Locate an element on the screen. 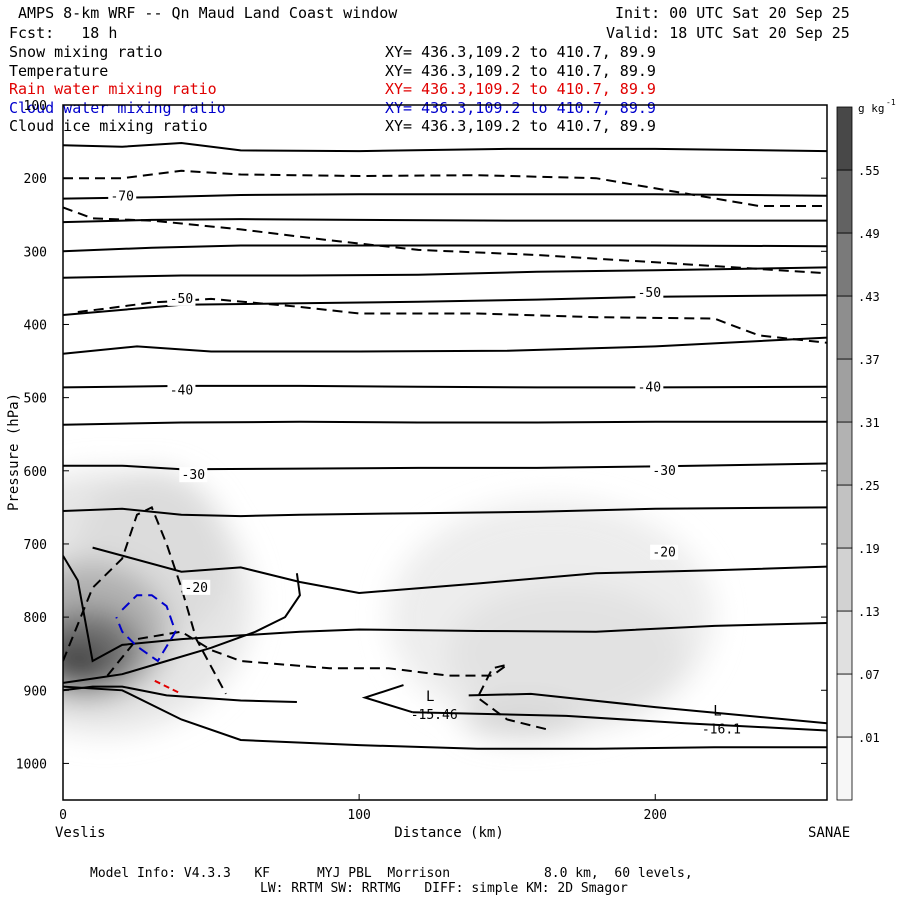 Image resolution: width=900 pixels, height=900 pixels. contour-label: -70 is located at coordinates (121, 196).